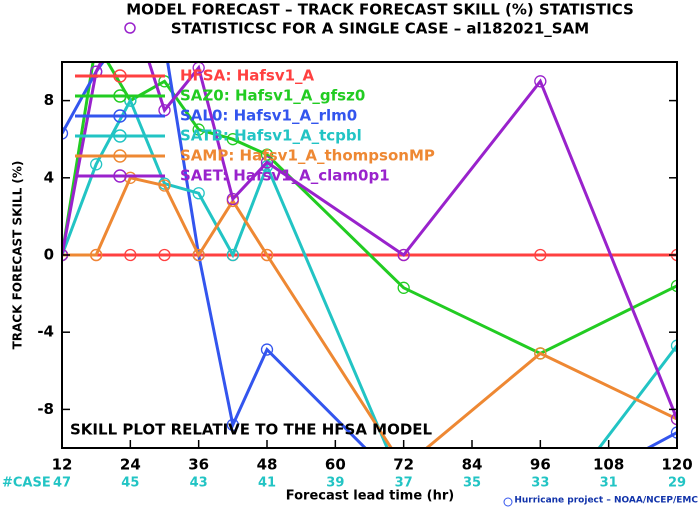 This screenshot has width=700, height=509. Describe the element at coordinates (247, 76) in the screenshot. I see `legend-label: HFSA: Hafsv1_A` at that location.